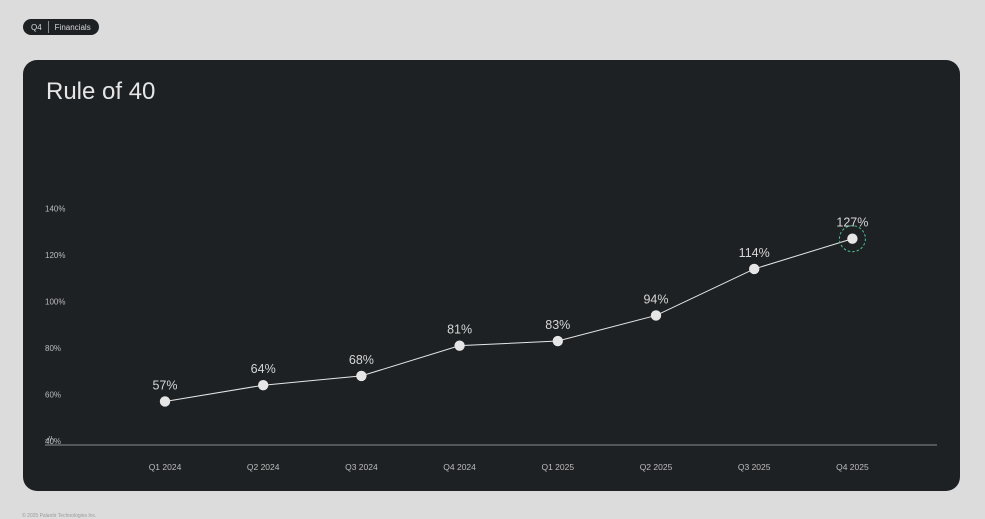  What do you see at coordinates (72, 27) in the screenshot?
I see `section-label: Financials` at bounding box center [72, 27].